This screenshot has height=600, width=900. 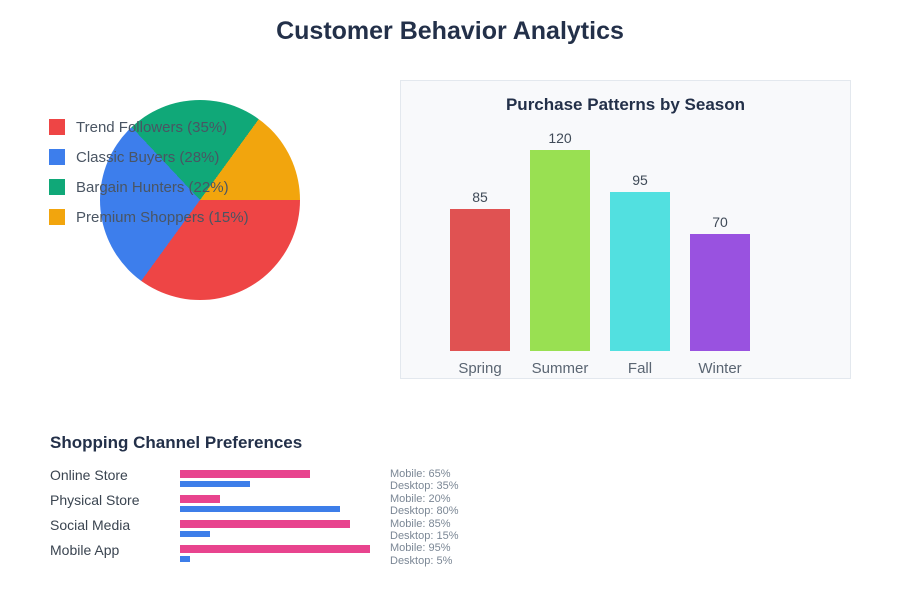 I want to click on bar-category-label: Spring, so click(x=480, y=368).